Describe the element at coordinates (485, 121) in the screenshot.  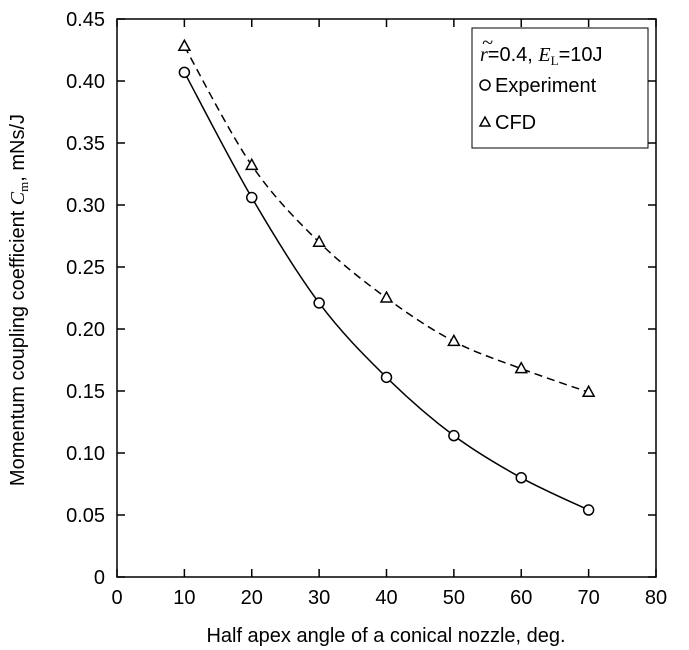
I see `legend-cfd-marker` at that location.